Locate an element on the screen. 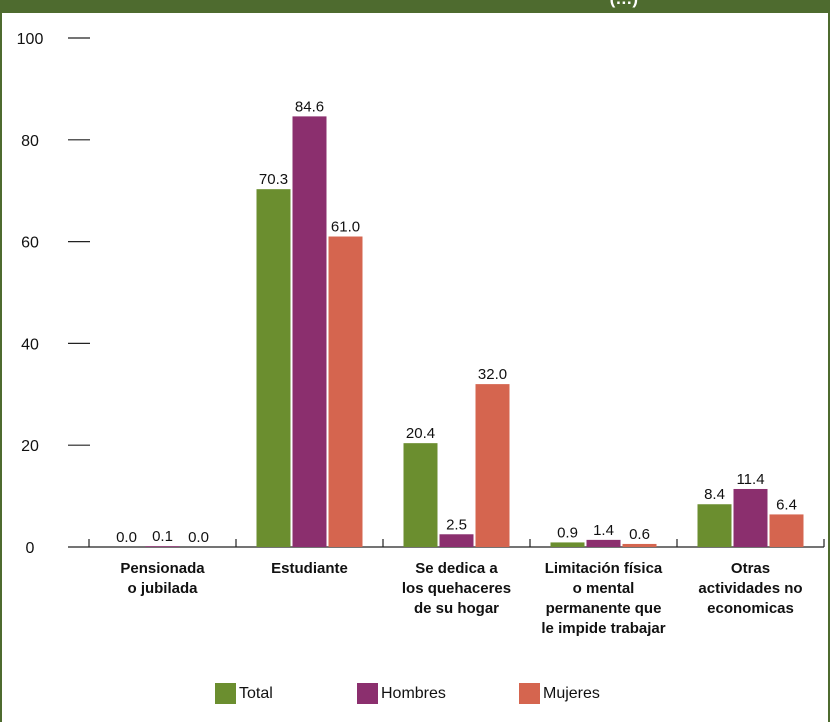  data-label: 0.1 is located at coordinates (162, 536).